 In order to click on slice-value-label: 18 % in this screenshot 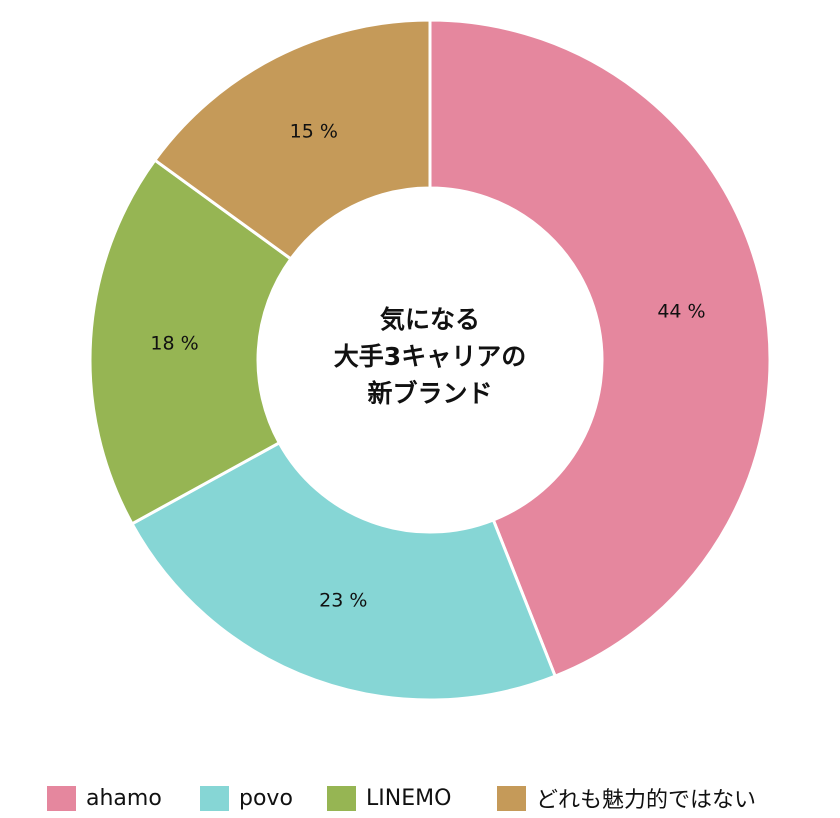, I will do `click(174, 343)`.